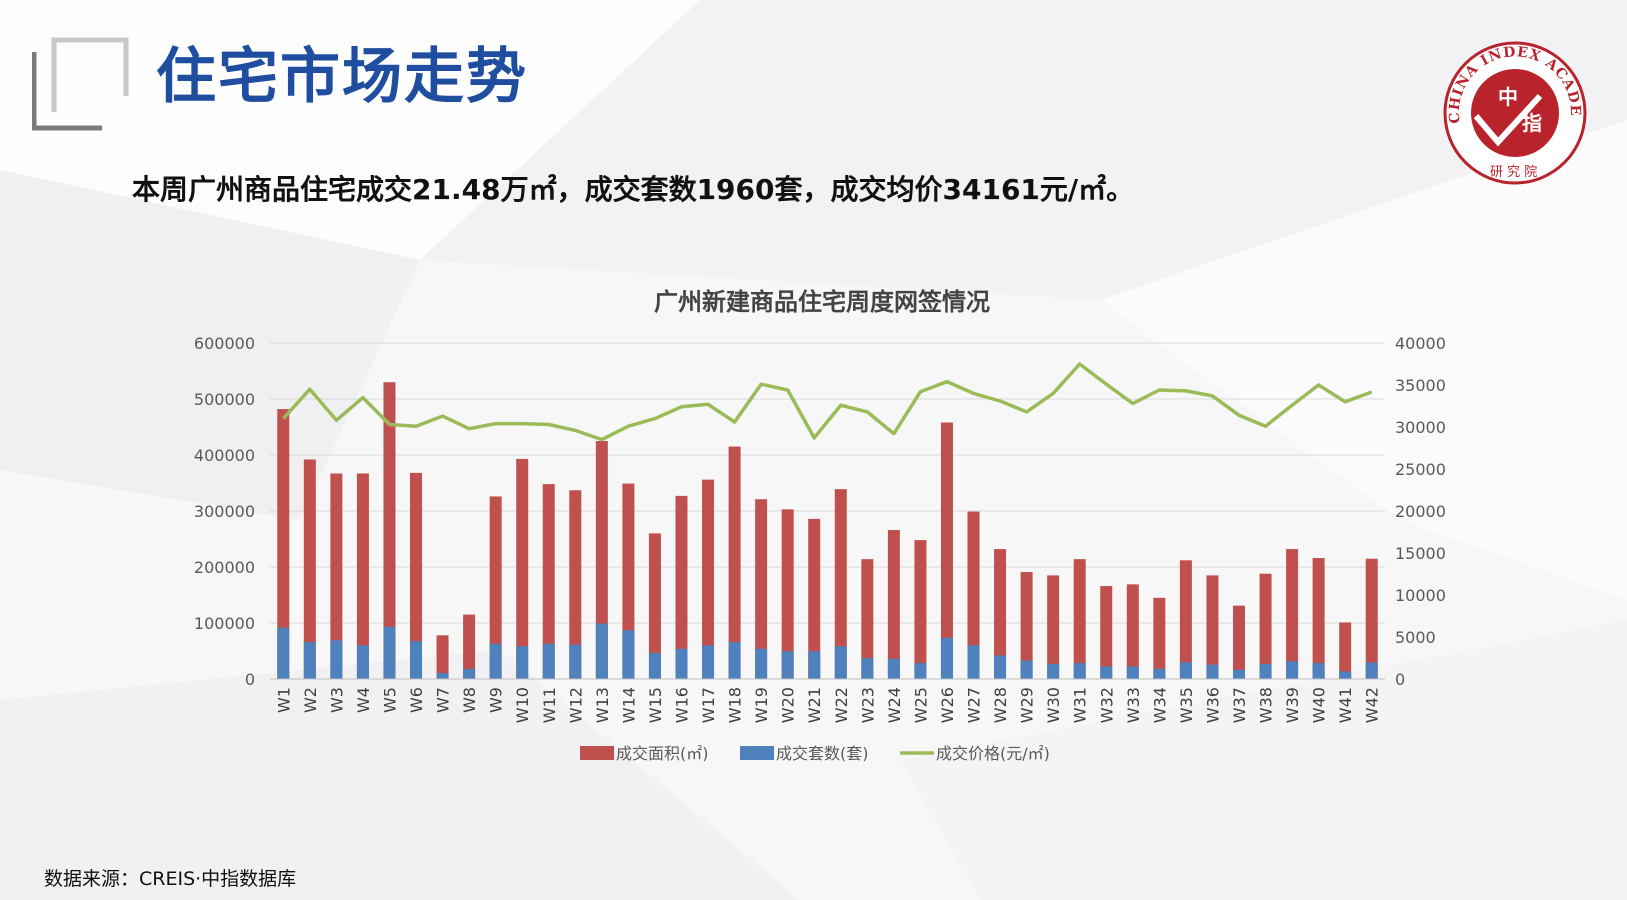  What do you see at coordinates (224, 455) in the screenshot?
I see `left-tick-label: 400000` at bounding box center [224, 455].